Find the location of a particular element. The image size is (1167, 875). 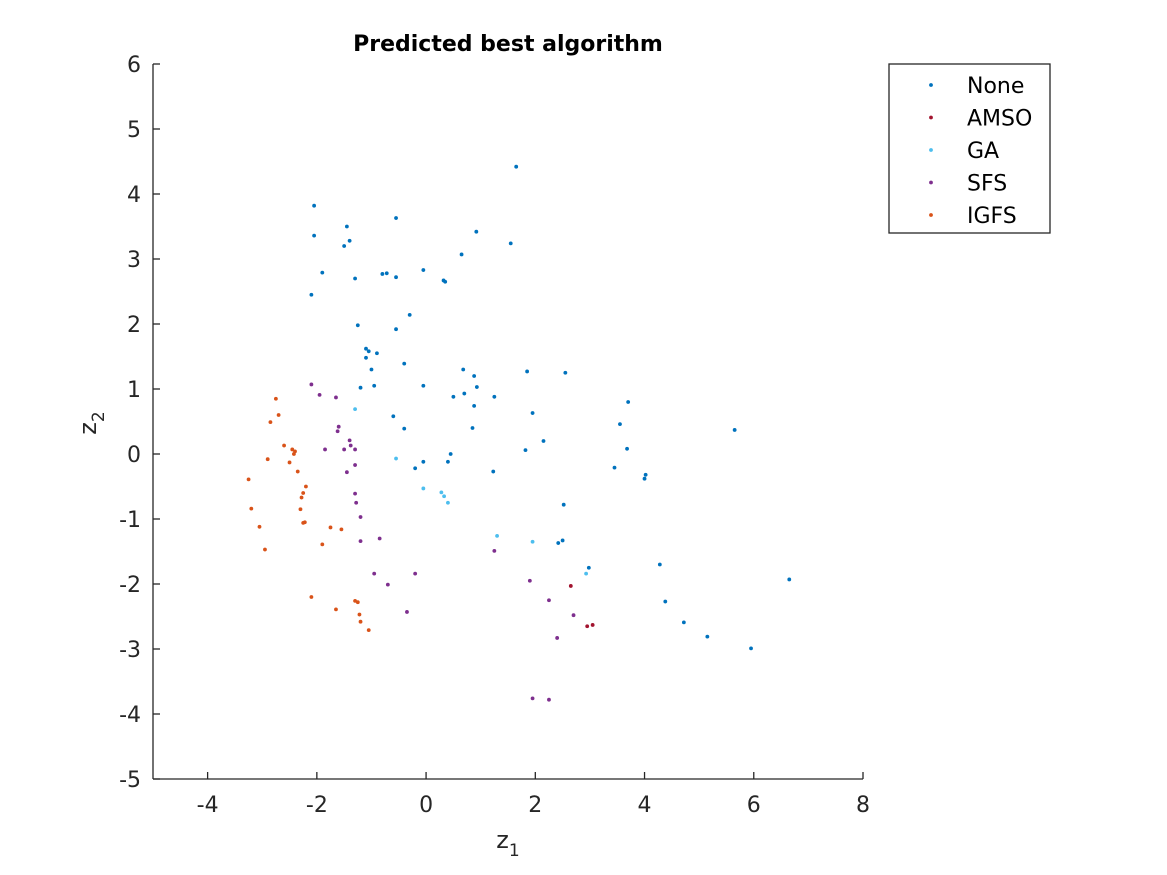

legend-label: IGFS is located at coordinates (992, 216).